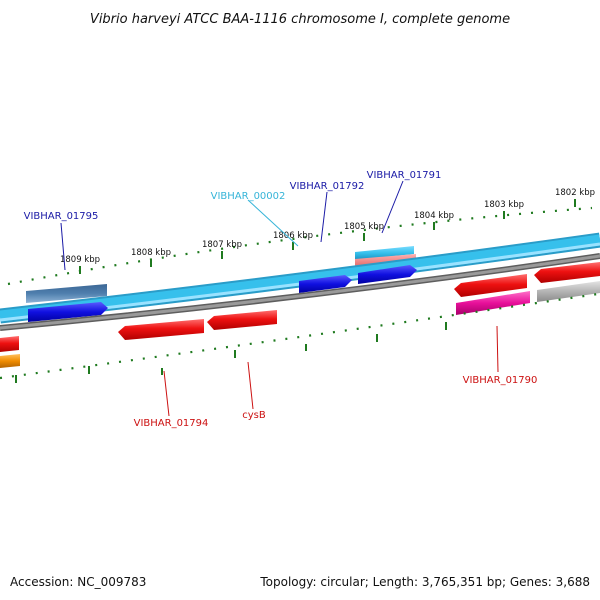 Image resolution: width=600 pixels, height=600 pixels. Describe the element at coordinates (151, 253) in the screenshot. I see `tick-label-1808: 1808 kbp` at that location.